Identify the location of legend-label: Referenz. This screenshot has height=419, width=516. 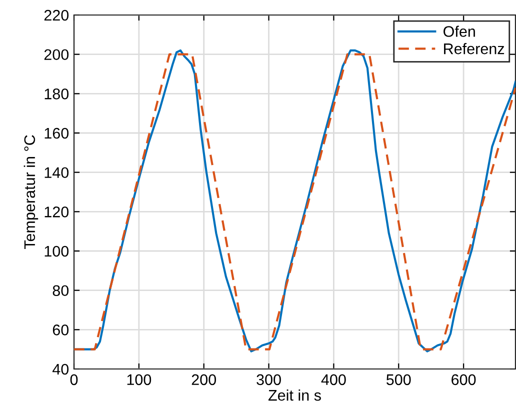
(474, 48).